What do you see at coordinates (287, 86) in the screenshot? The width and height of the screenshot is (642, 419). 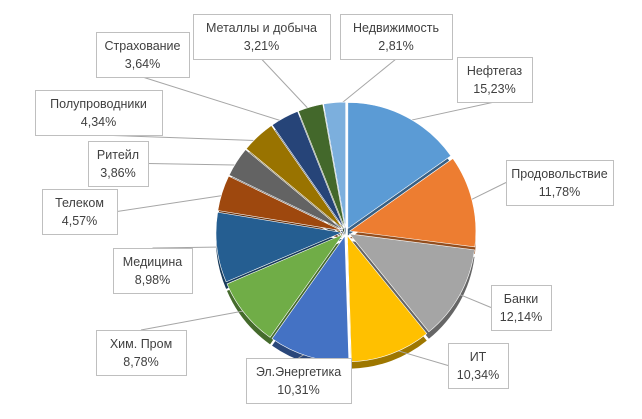 I see `slice-12-leader-line` at bounding box center [287, 86].